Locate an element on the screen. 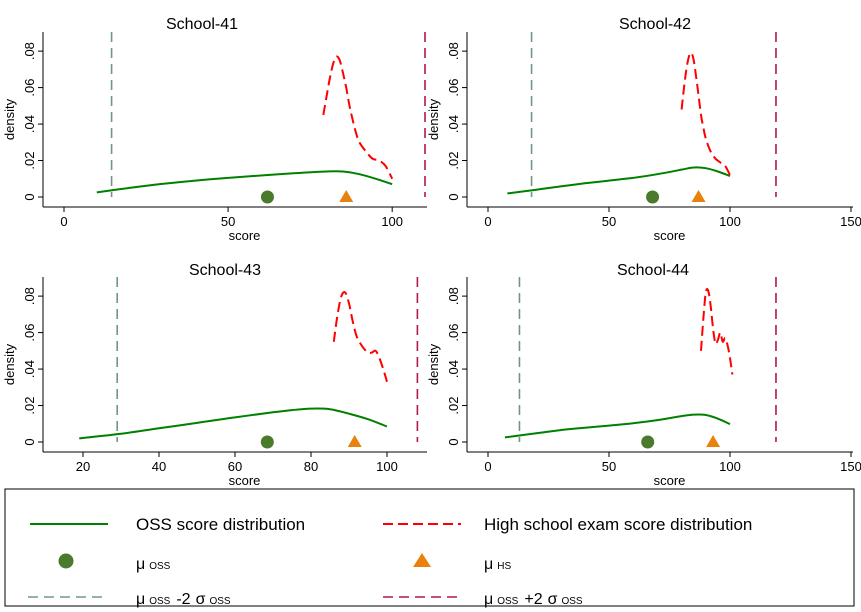 This screenshot has width=861, height=612. panel-title: School-44 is located at coordinates (653, 270).